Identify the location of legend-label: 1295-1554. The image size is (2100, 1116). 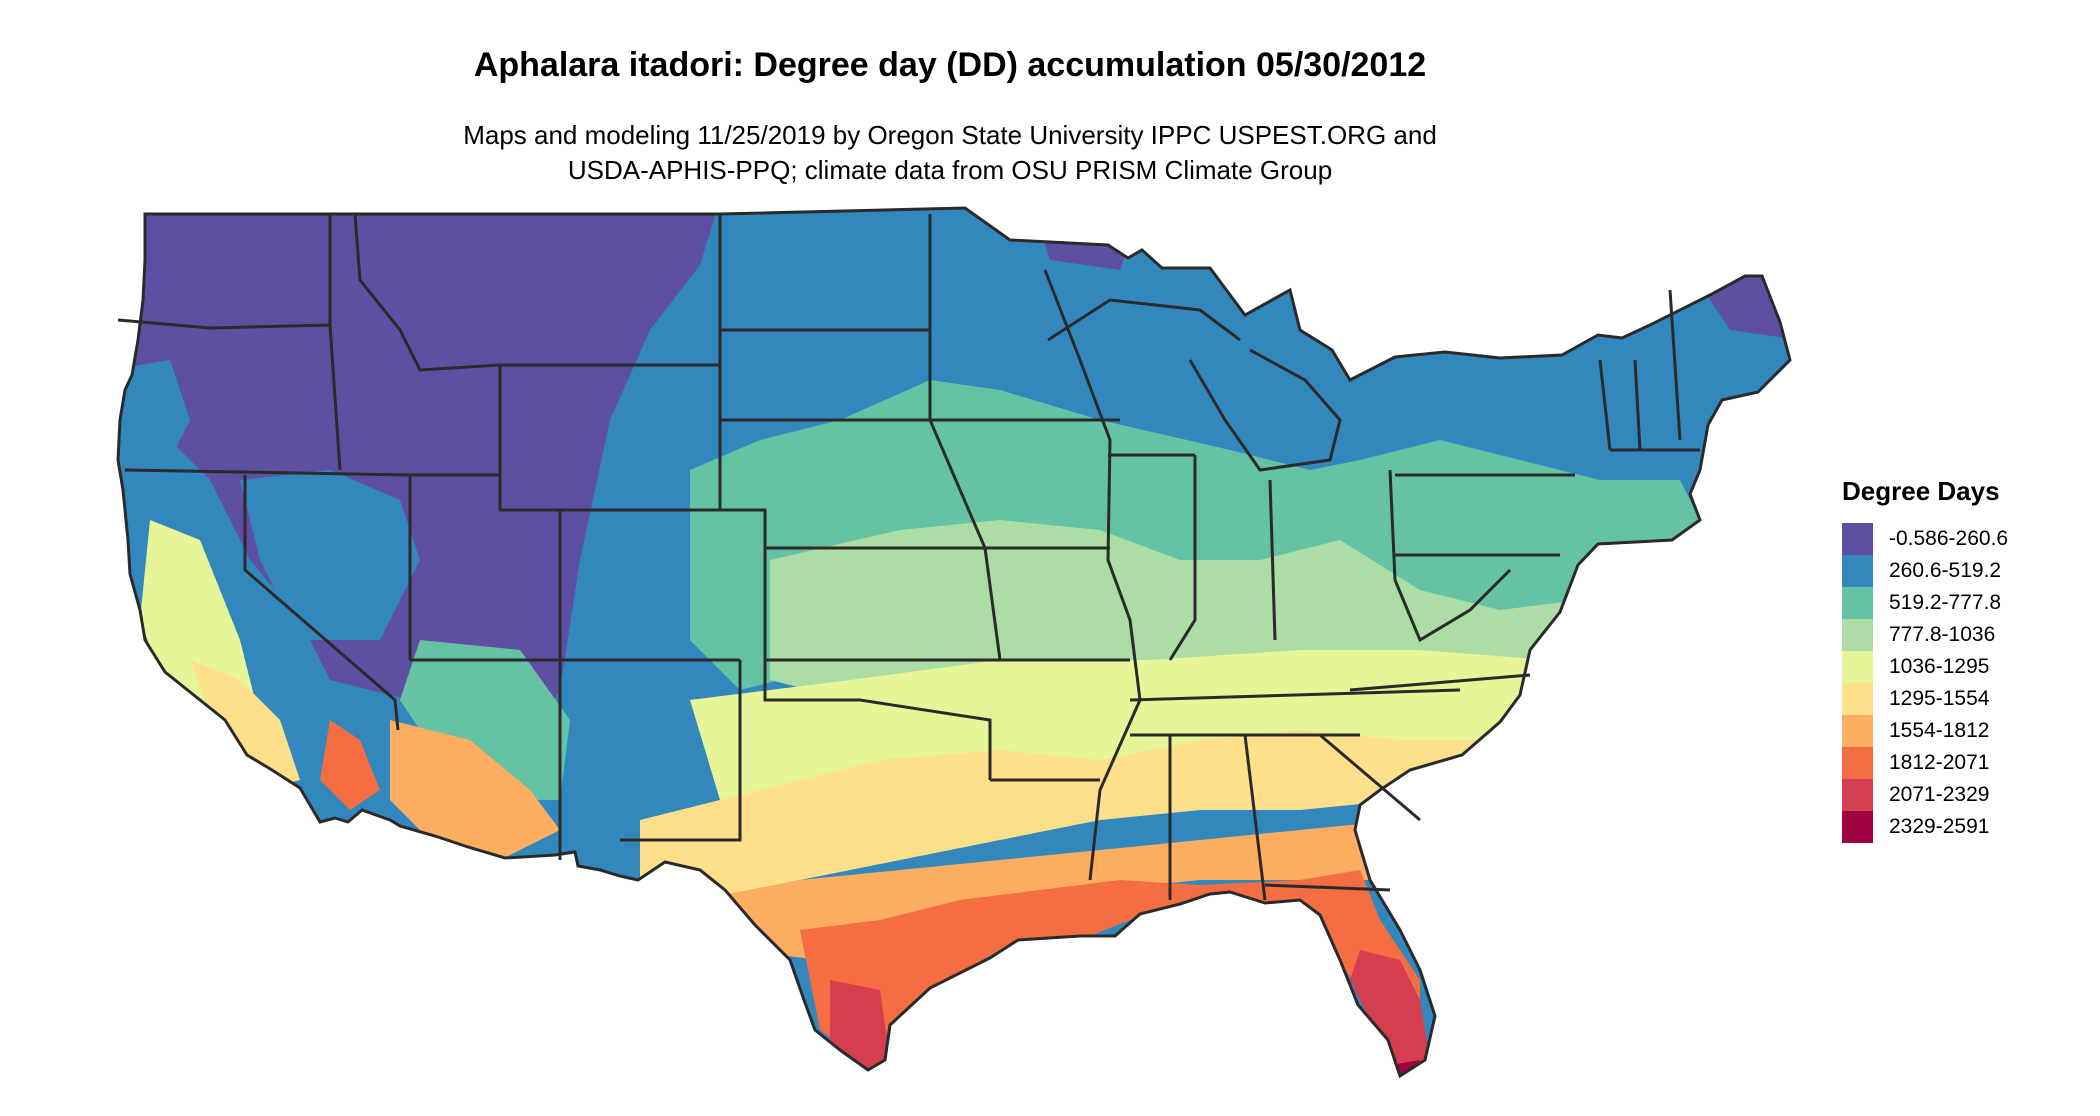
(1939, 698).